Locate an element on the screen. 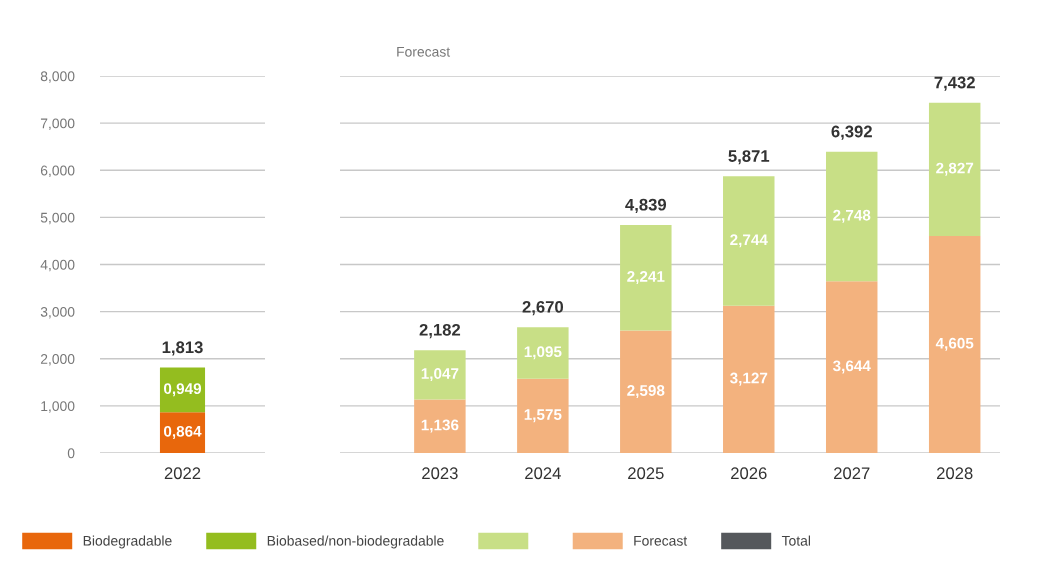  x-tick-label: 2024 is located at coordinates (543, 473).